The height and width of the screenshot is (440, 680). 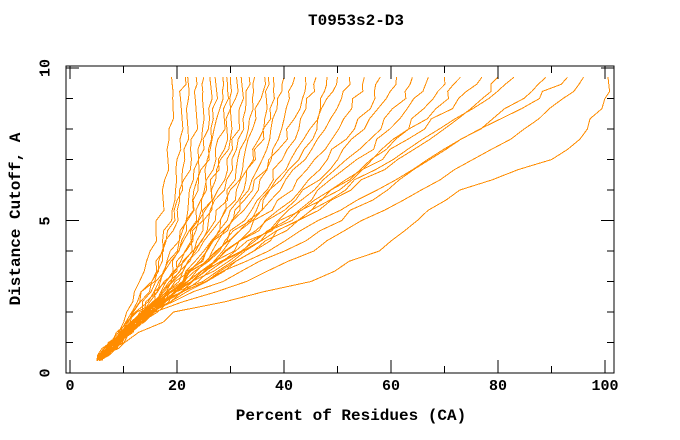 What do you see at coordinates (356, 21) in the screenshot?
I see `chart-title: T0953s2-D3` at bounding box center [356, 21].